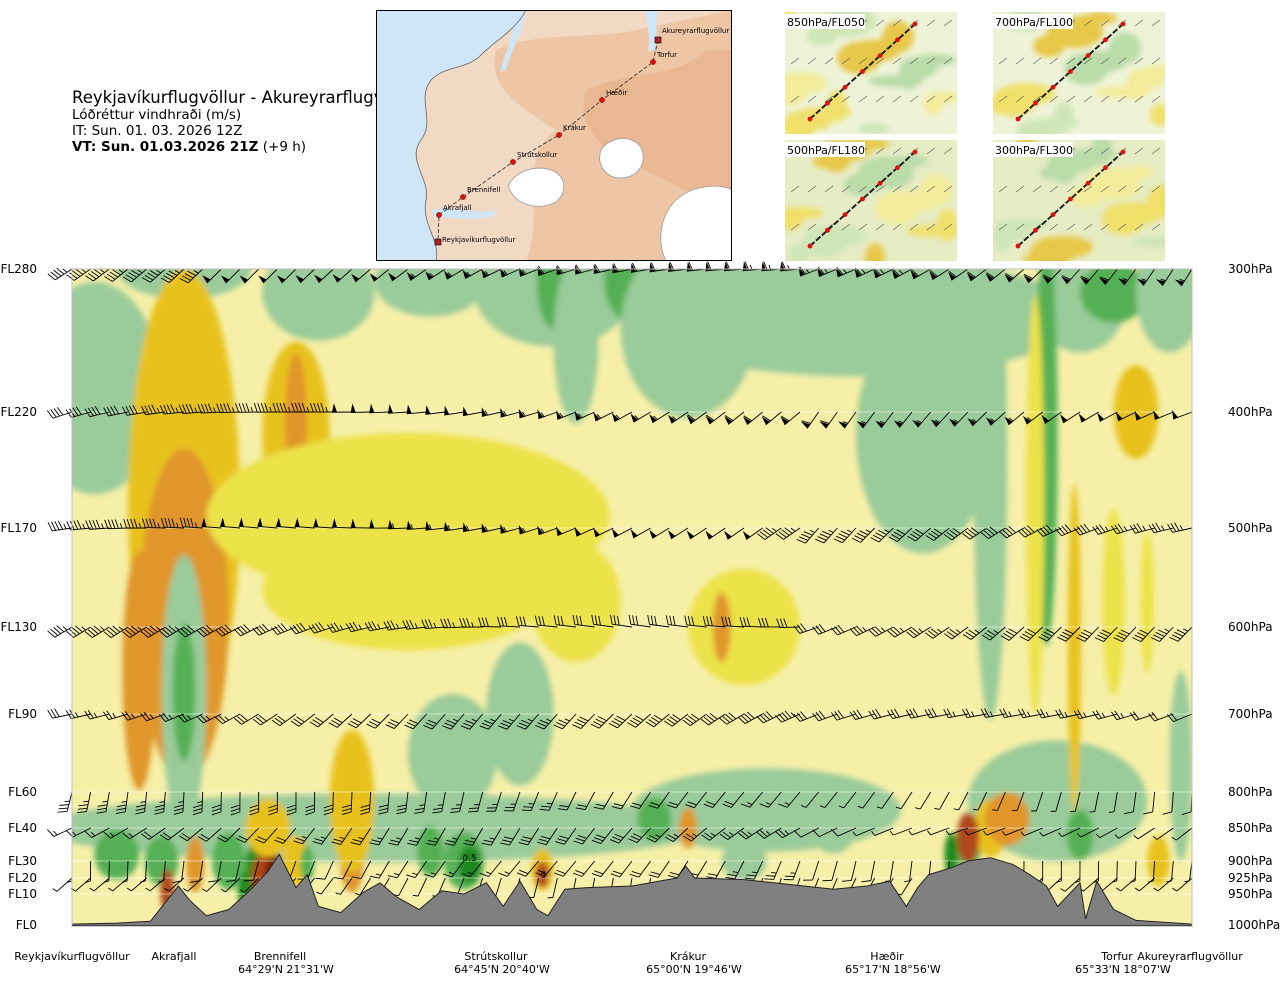  What do you see at coordinates (871, 73) in the screenshot?
I see `inset-850hpa-fl050: 850hPa/FL050` at bounding box center [871, 73].